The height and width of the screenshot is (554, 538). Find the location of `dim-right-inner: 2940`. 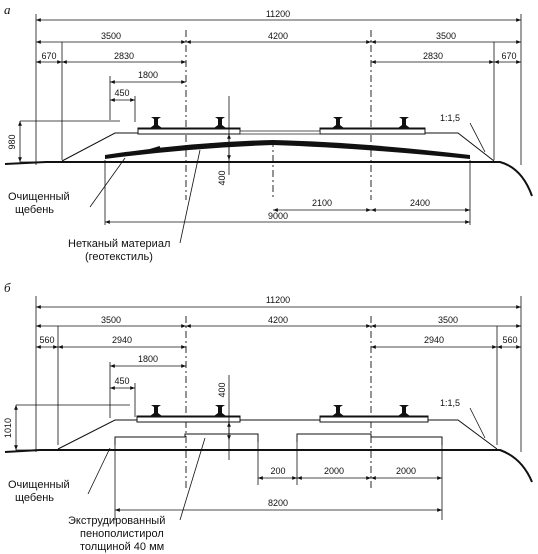

dim-right-inner: 2940 is located at coordinates (434, 340).